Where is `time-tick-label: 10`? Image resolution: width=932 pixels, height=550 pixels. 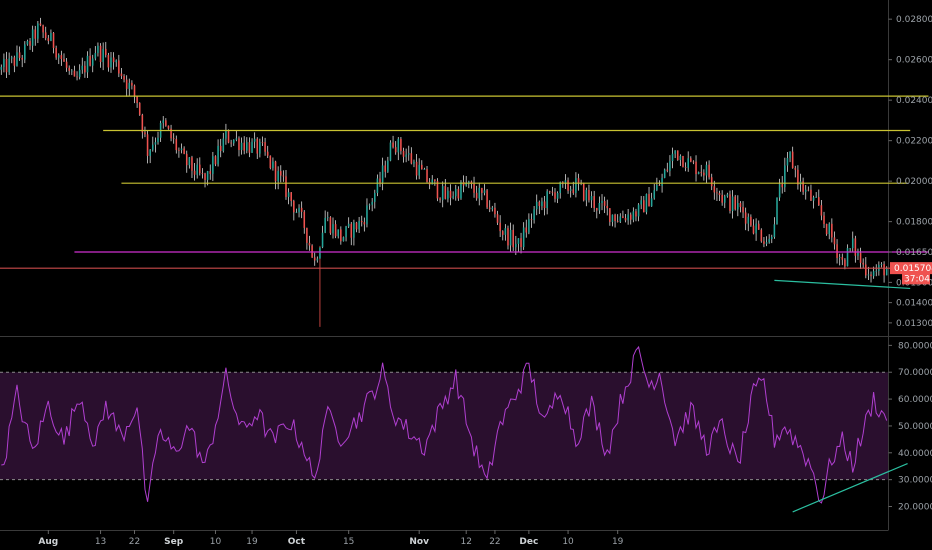
time-tick-label: 10 is located at coordinates (216, 542).